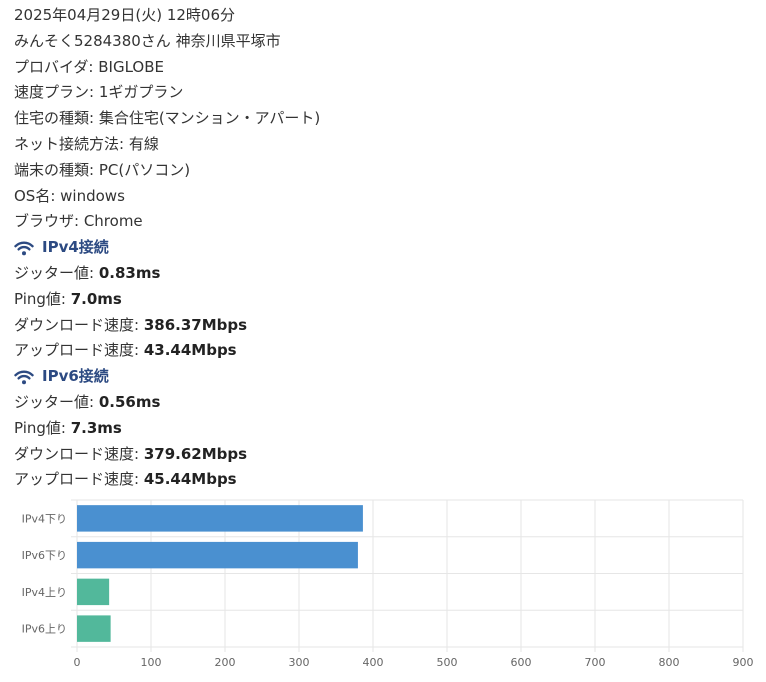 The height and width of the screenshot is (682, 766). I want to click on ipv6-upload-row: アップロード速度: 45.44Mbps, so click(384, 480).